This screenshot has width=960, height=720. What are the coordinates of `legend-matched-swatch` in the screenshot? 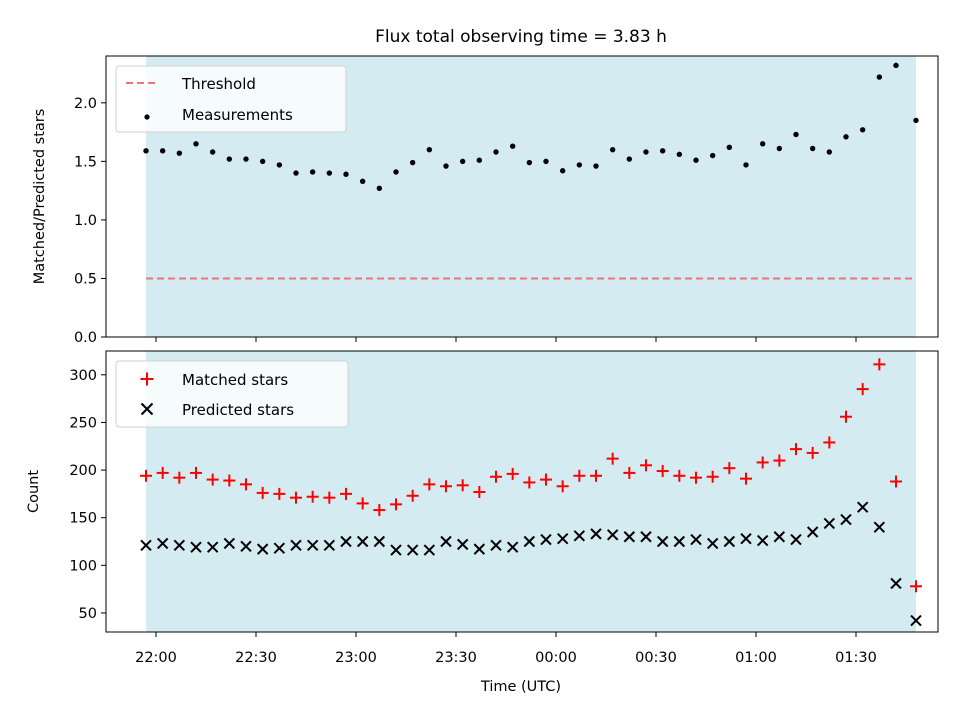 It's located at (147, 379).